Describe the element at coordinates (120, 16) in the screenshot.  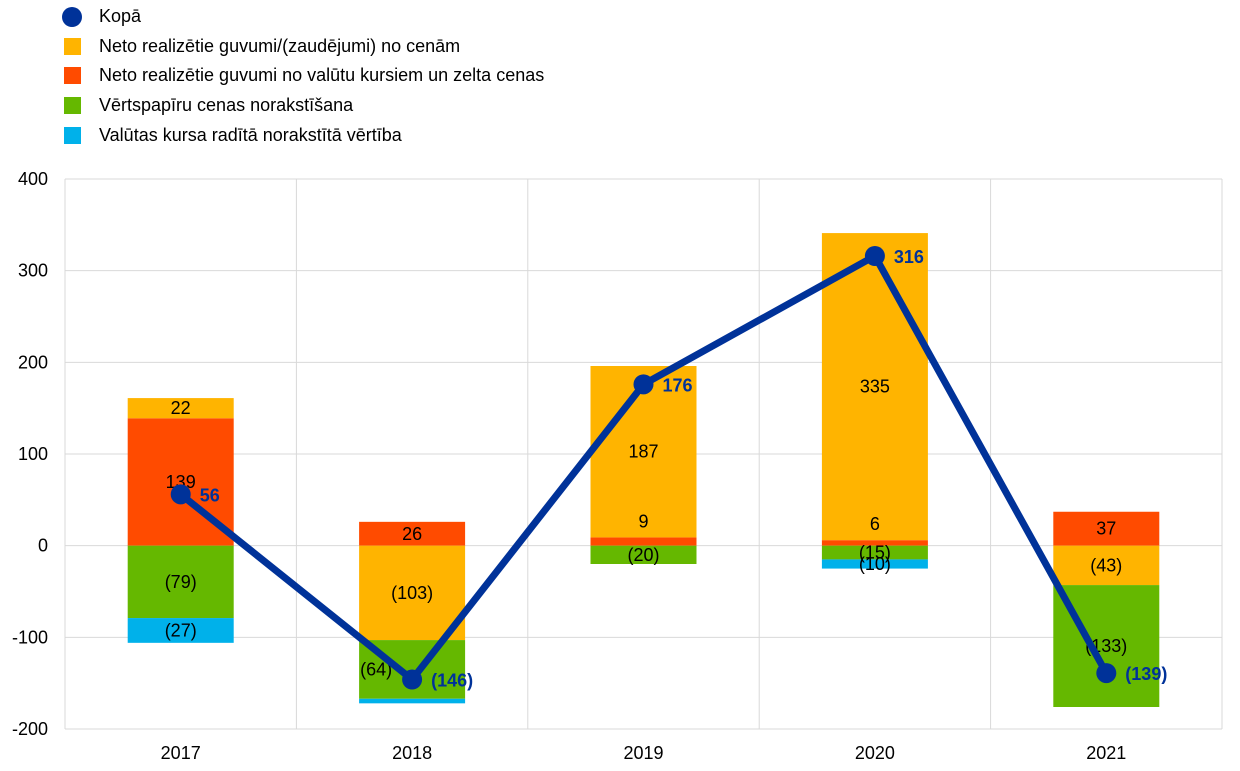
I see `legend-label: Kopā` at that location.